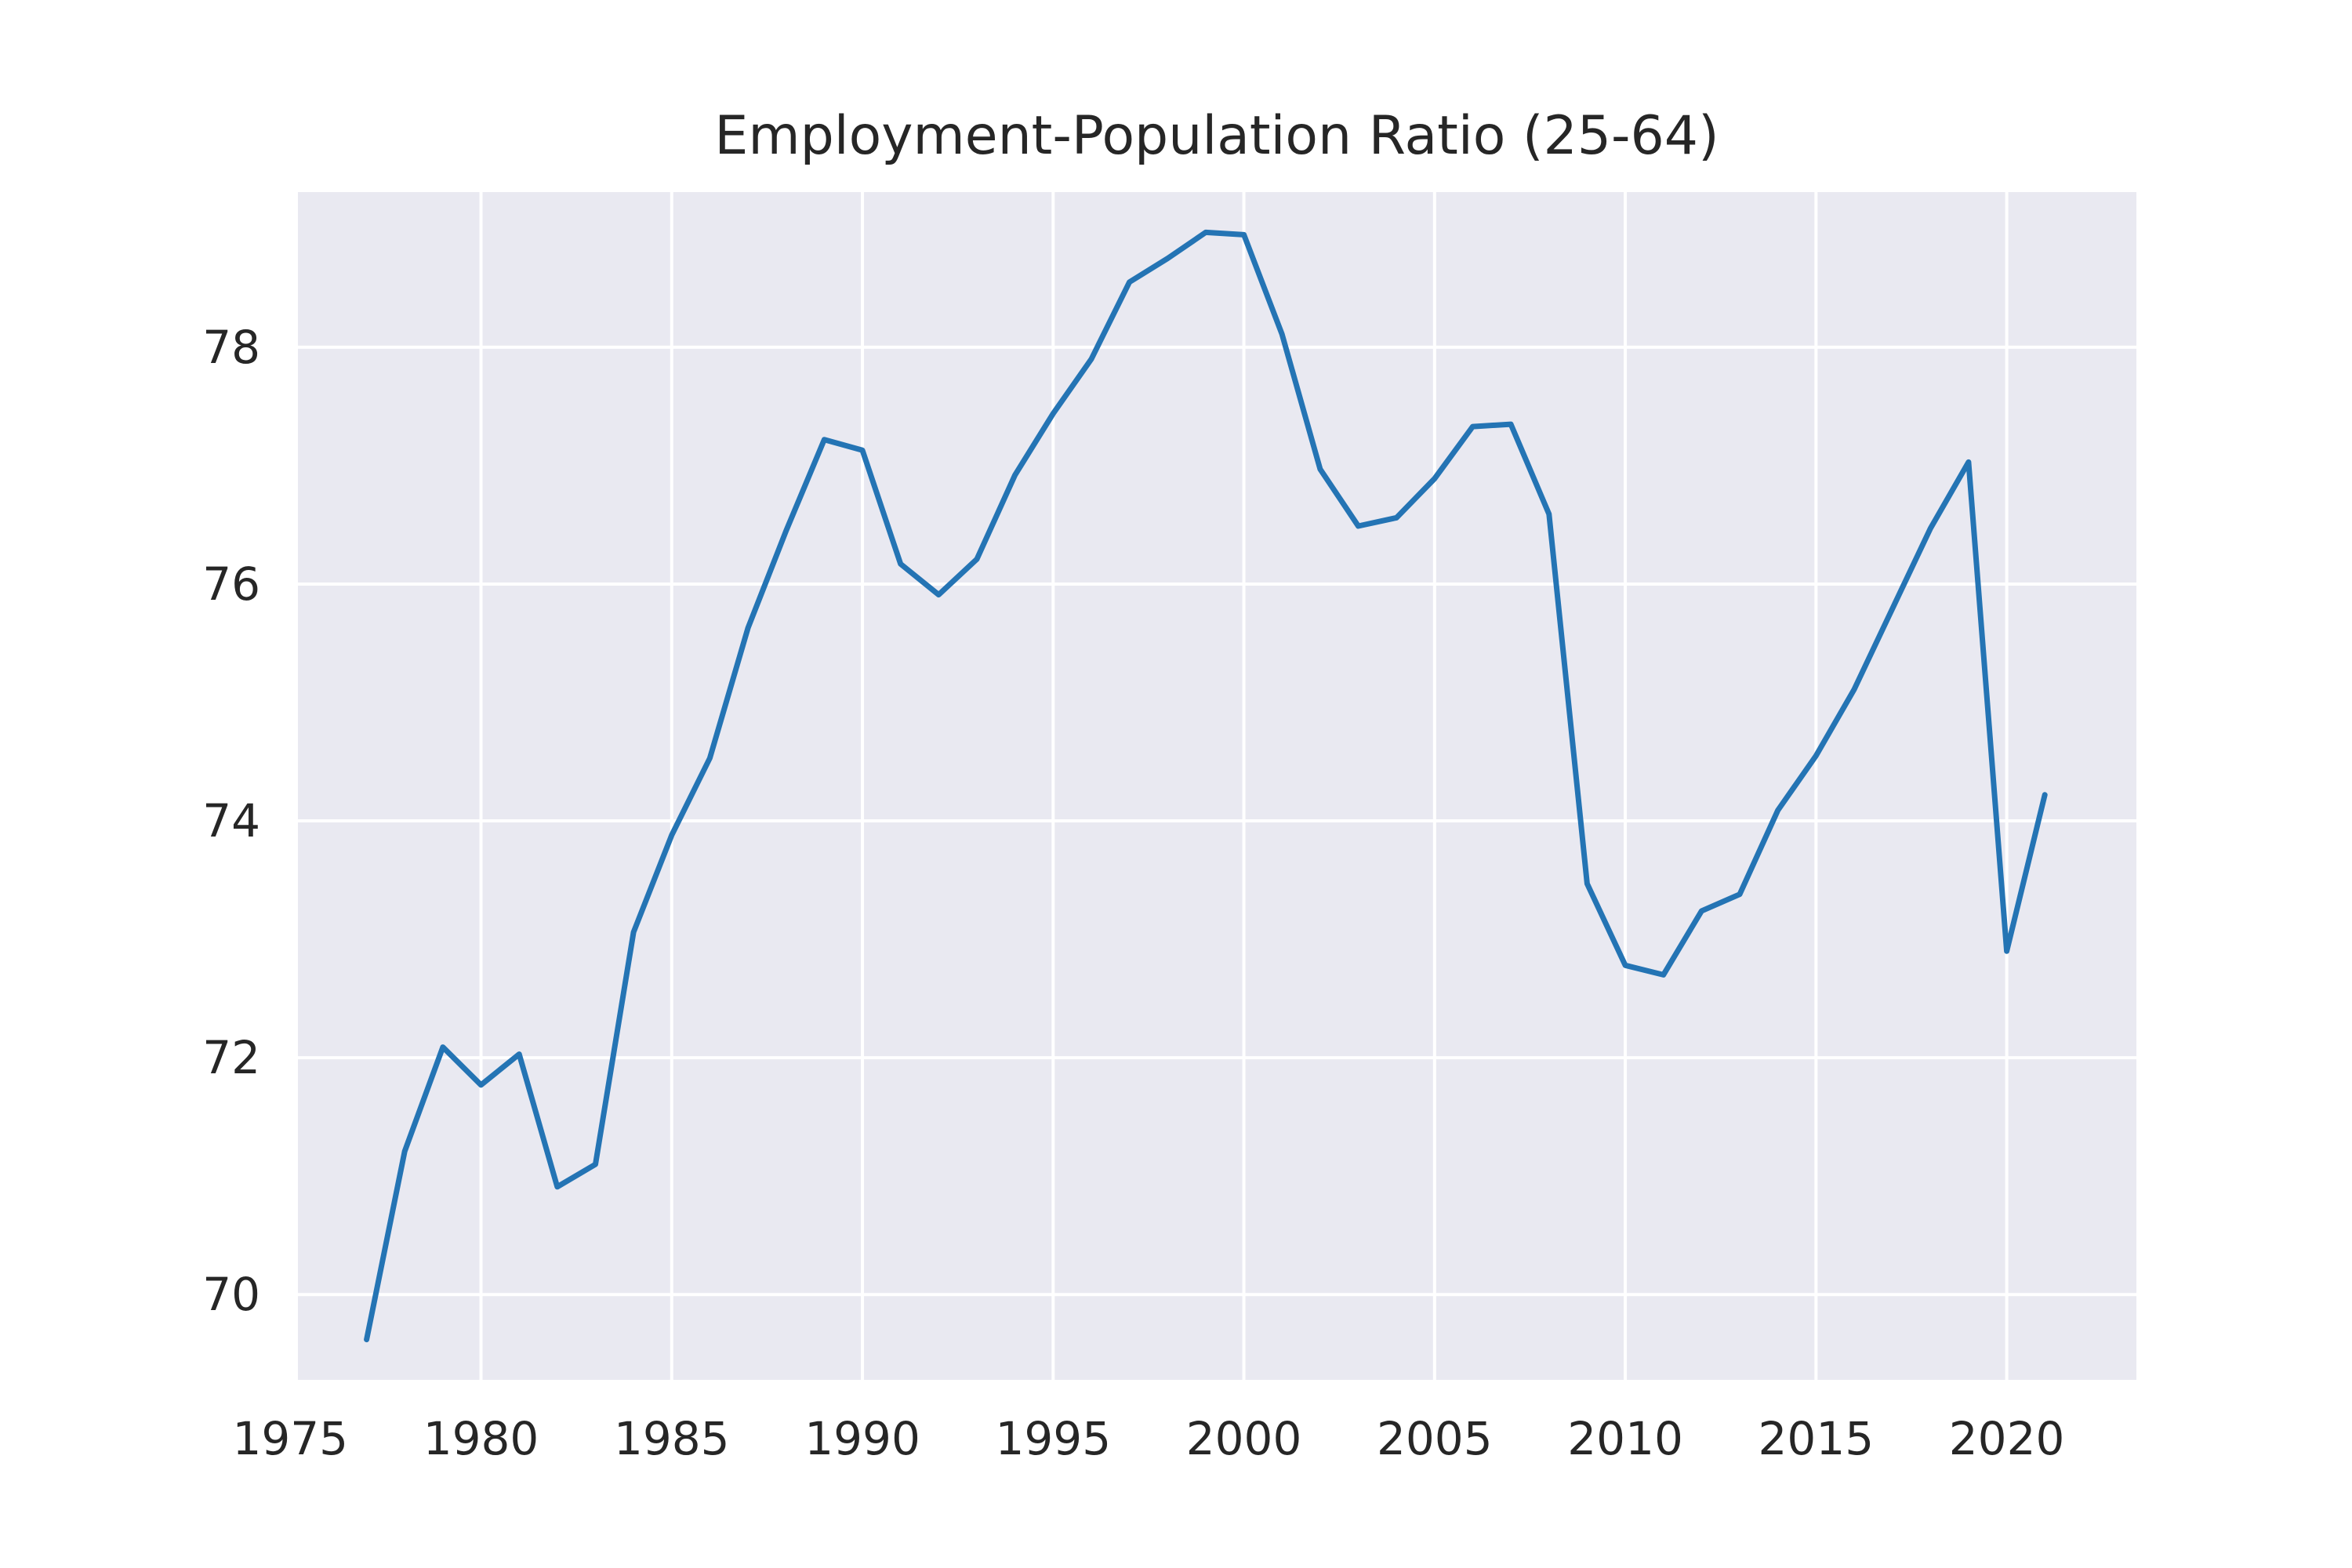 This screenshot has height=1568, width=2352. I want to click on chart-title: Employment-Population Ratio (25-64), so click(1216, 136).